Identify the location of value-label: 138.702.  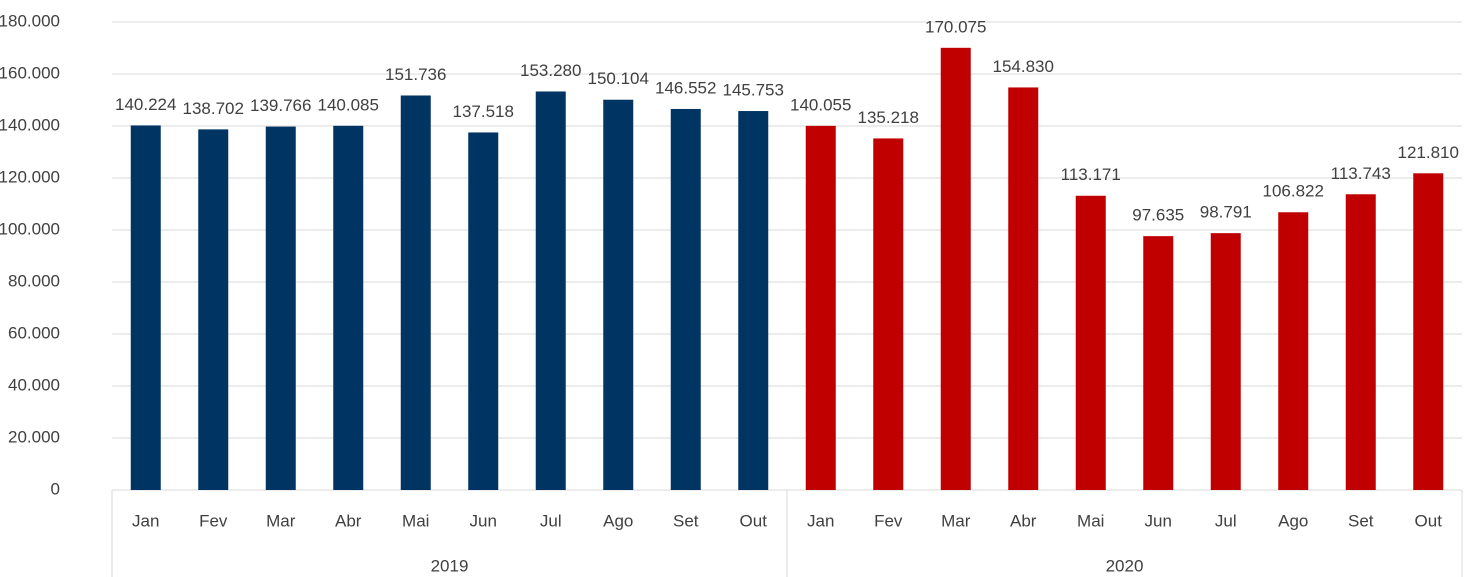
(213, 108).